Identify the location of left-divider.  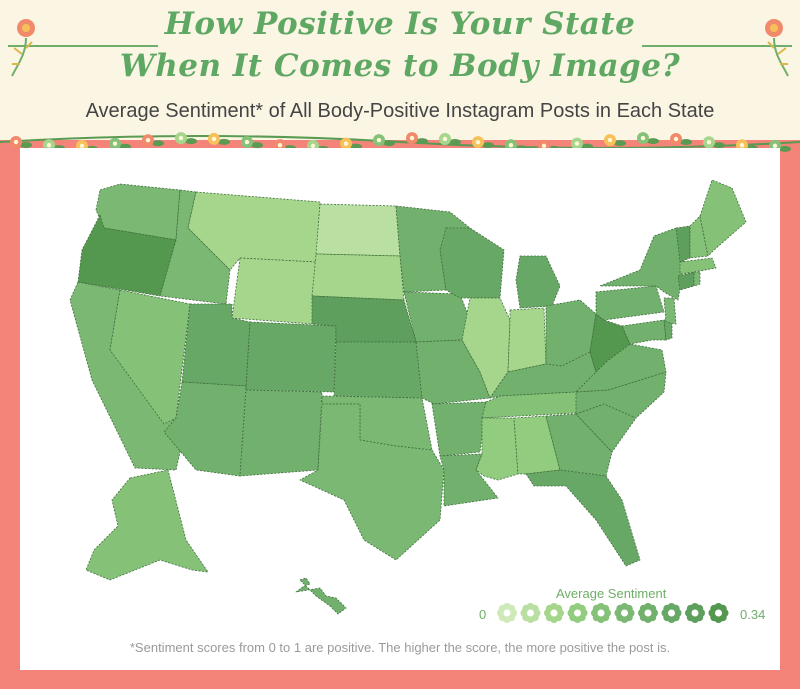
(83, 46).